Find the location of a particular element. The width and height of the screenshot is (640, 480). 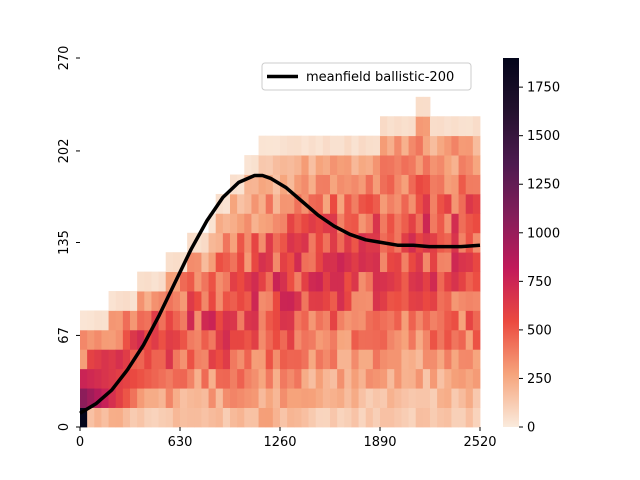

legend-label: meanfield ballistic-200 is located at coordinates (380, 77).